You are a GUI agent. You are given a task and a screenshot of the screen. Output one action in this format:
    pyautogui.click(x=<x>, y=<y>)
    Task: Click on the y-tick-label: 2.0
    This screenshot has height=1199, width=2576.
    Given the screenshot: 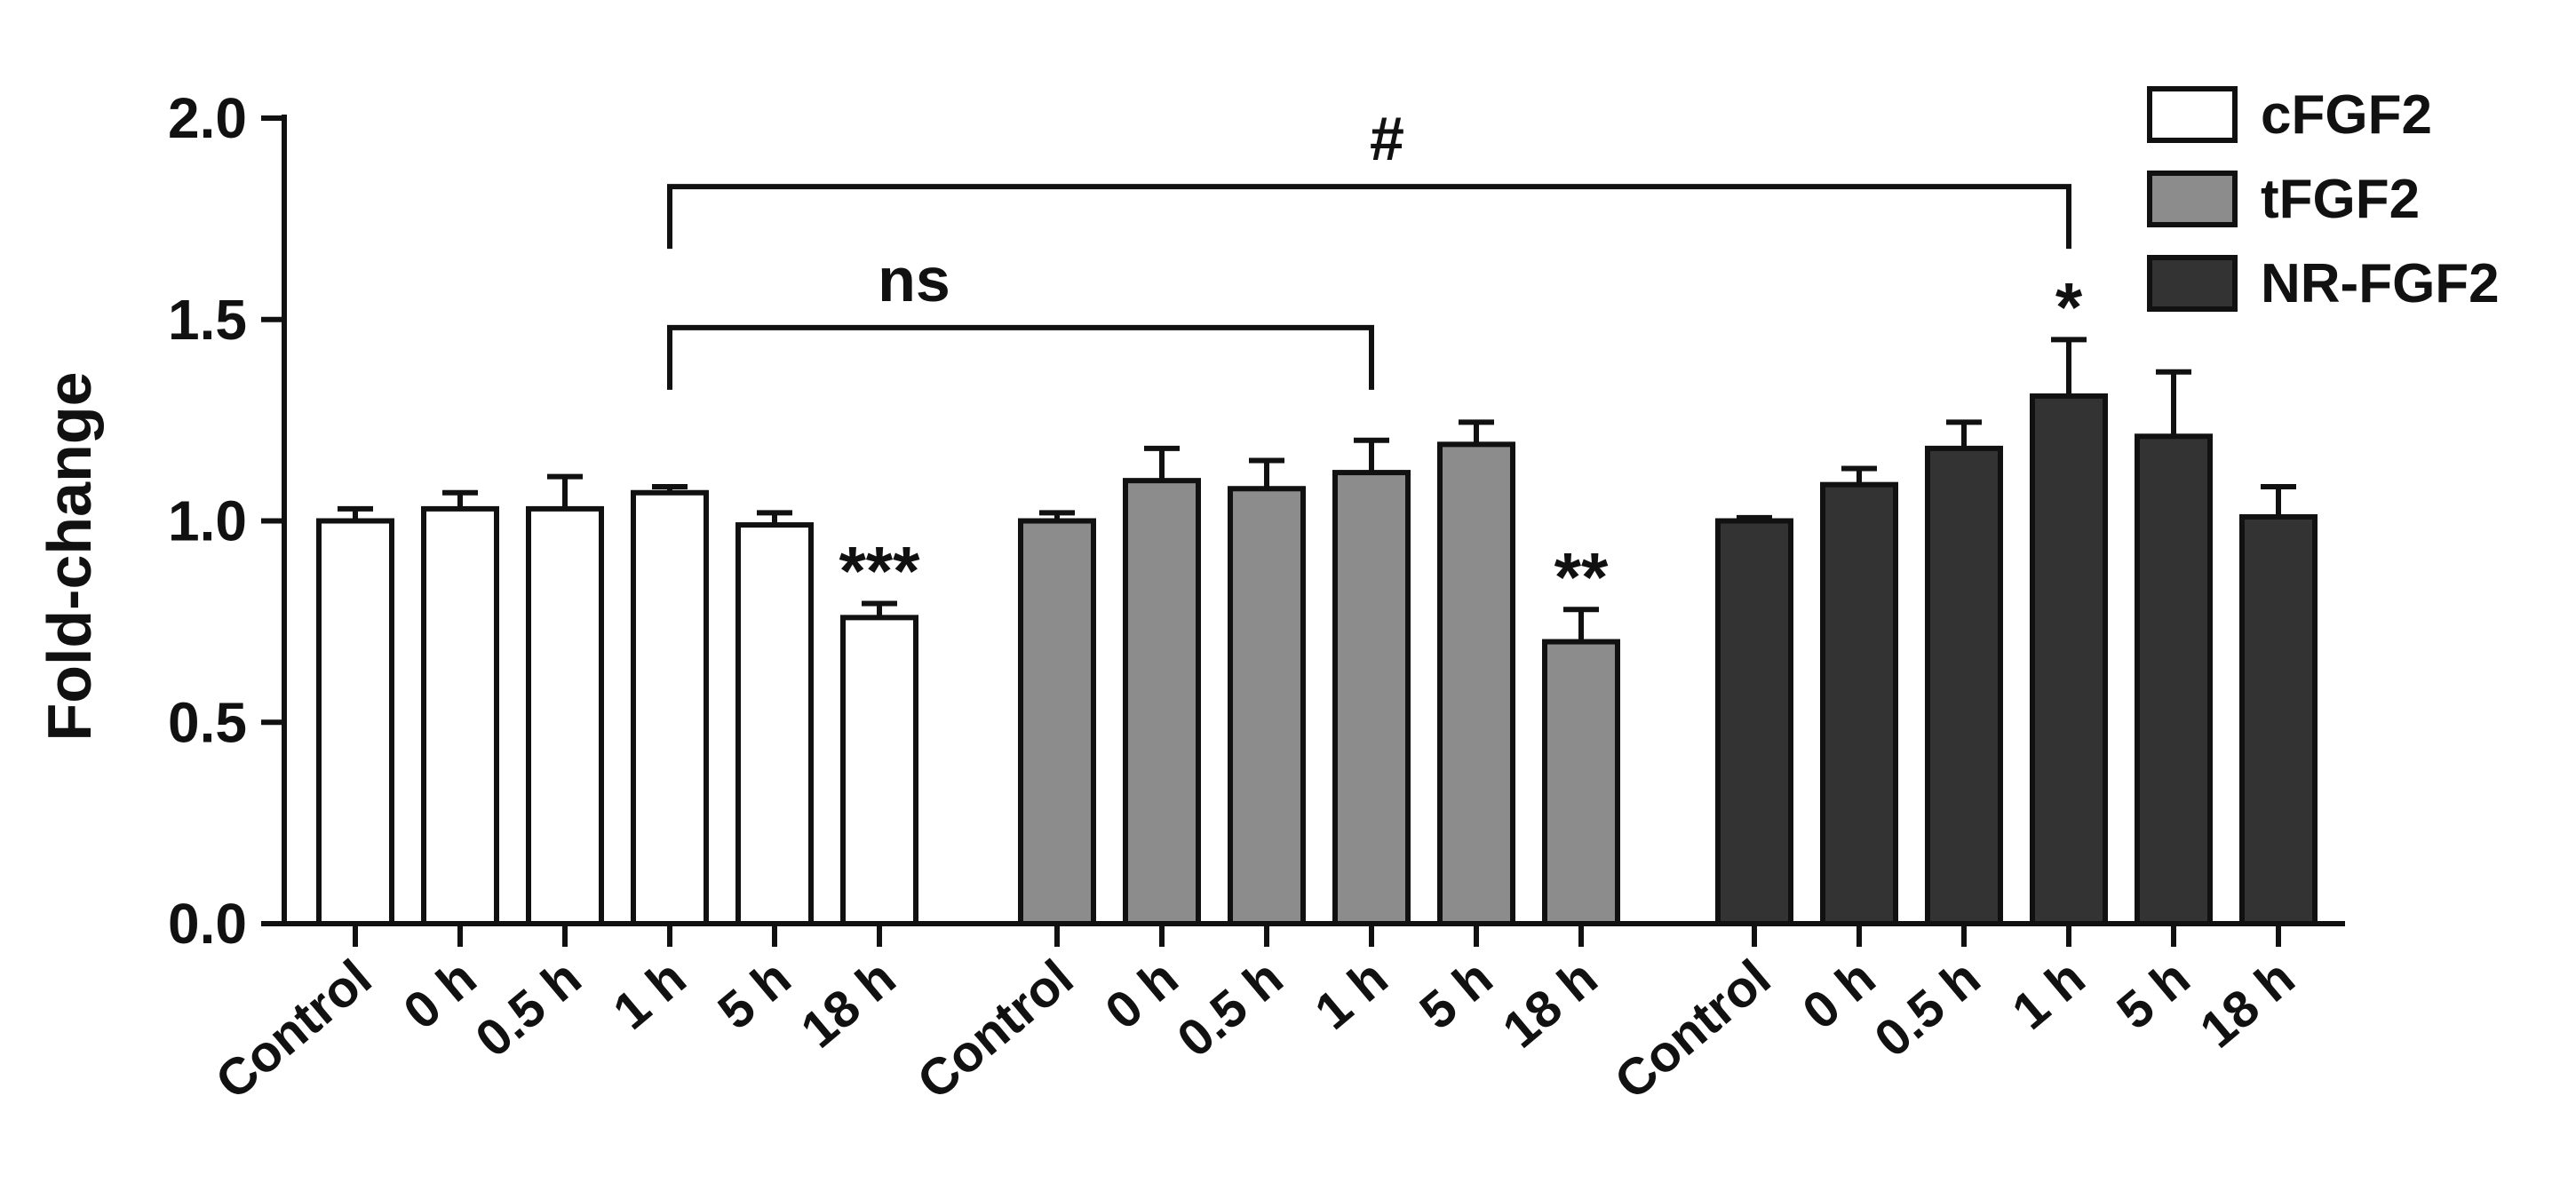 What is the action you would take?
    pyautogui.click(x=207, y=118)
    